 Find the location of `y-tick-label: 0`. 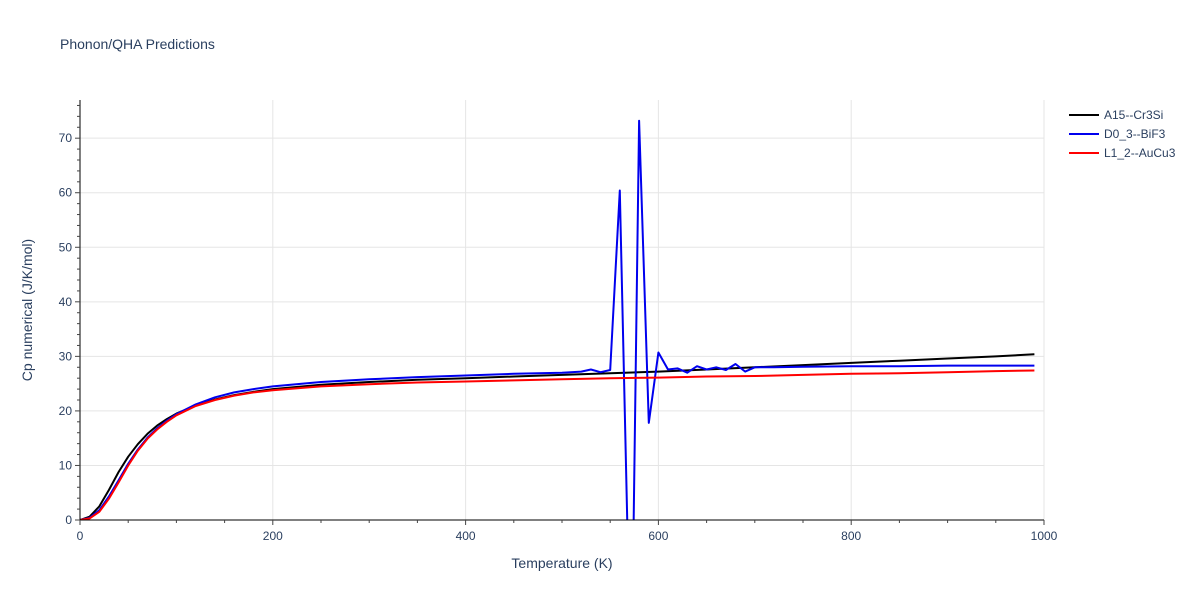

y-tick-label: 0 is located at coordinates (68, 520).